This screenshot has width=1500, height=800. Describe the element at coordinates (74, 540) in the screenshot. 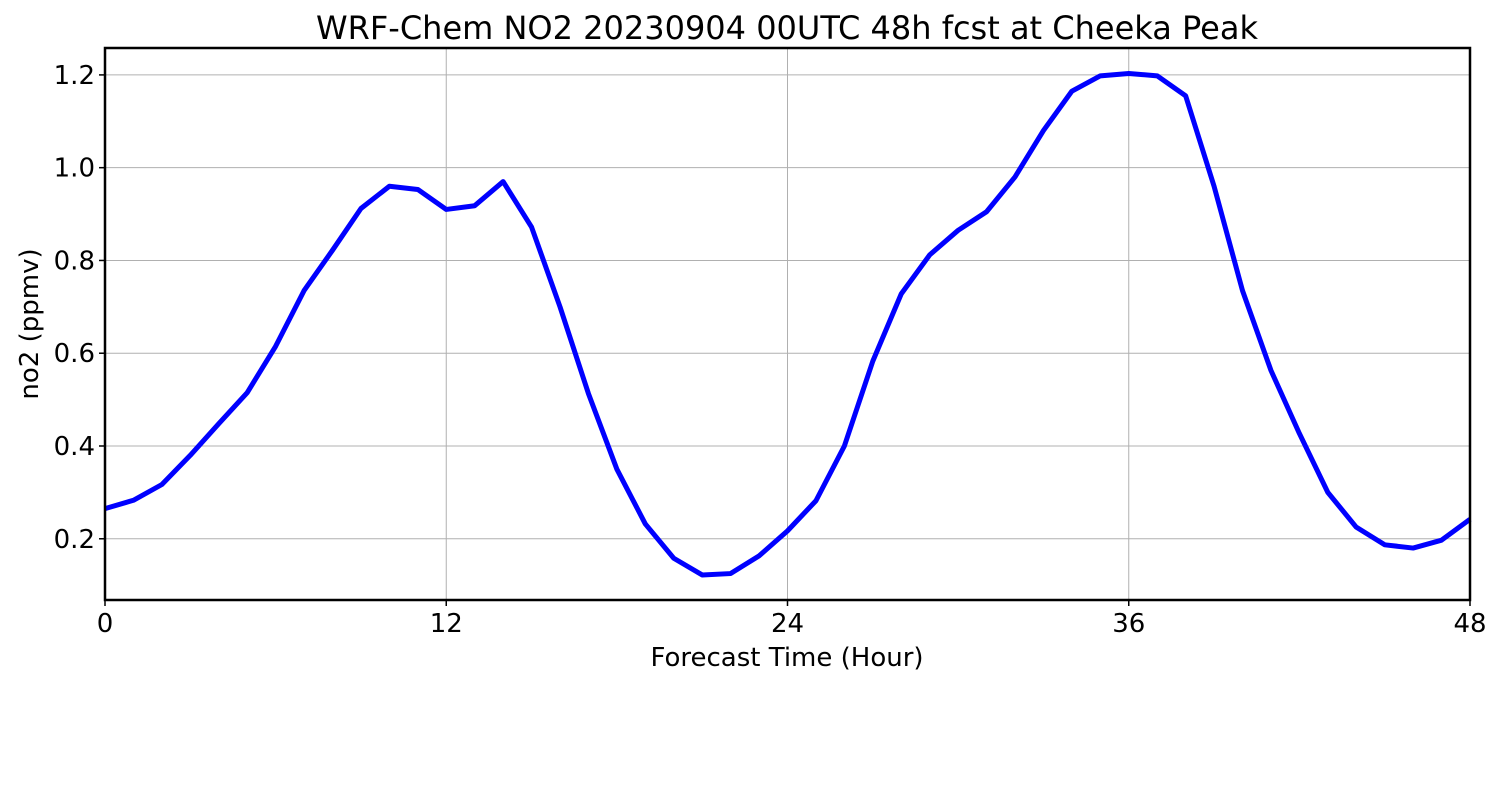

I see `y-tick-label: 0.2` at that location.